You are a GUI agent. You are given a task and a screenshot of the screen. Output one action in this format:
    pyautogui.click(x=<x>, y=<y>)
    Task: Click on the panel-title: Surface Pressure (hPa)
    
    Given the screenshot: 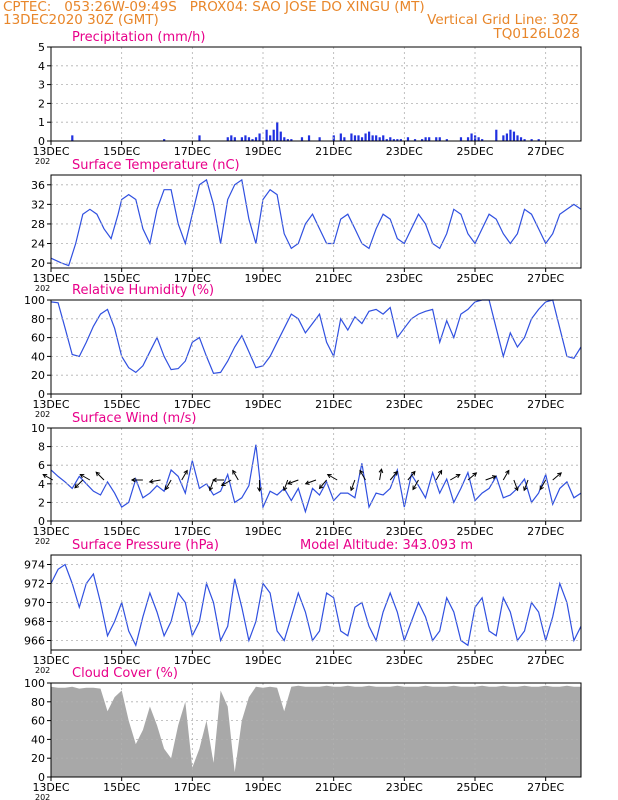 What is the action you would take?
    pyautogui.click(x=145, y=545)
    